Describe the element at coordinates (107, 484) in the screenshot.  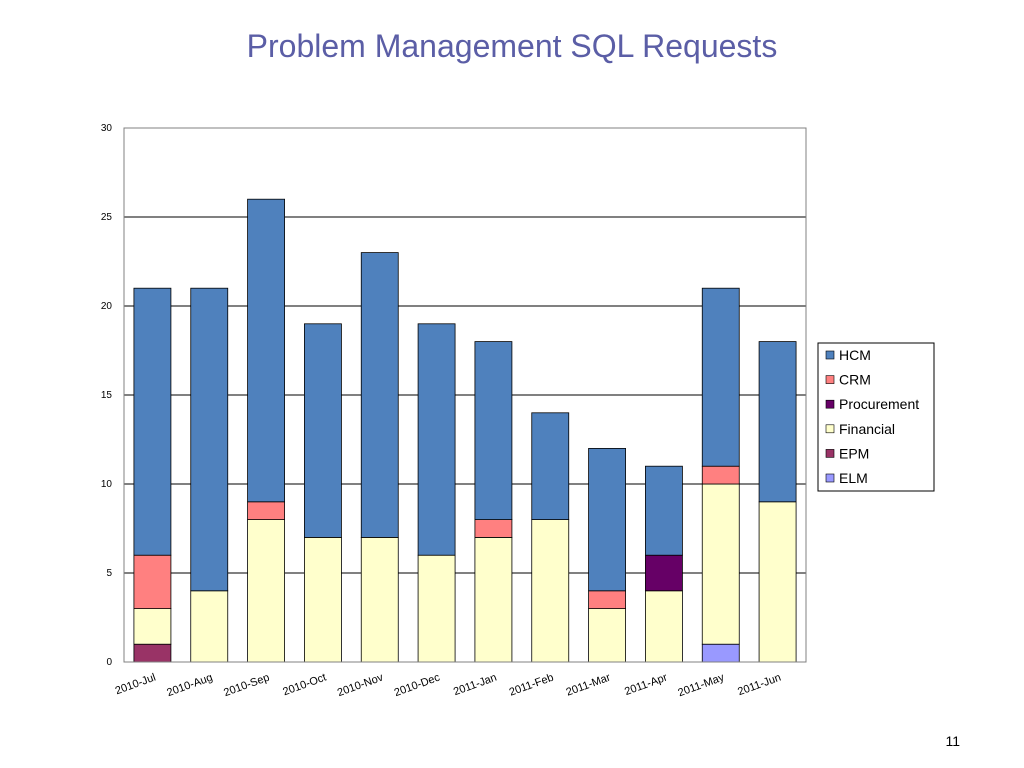
I see `y-tick-label: 10` at that location.